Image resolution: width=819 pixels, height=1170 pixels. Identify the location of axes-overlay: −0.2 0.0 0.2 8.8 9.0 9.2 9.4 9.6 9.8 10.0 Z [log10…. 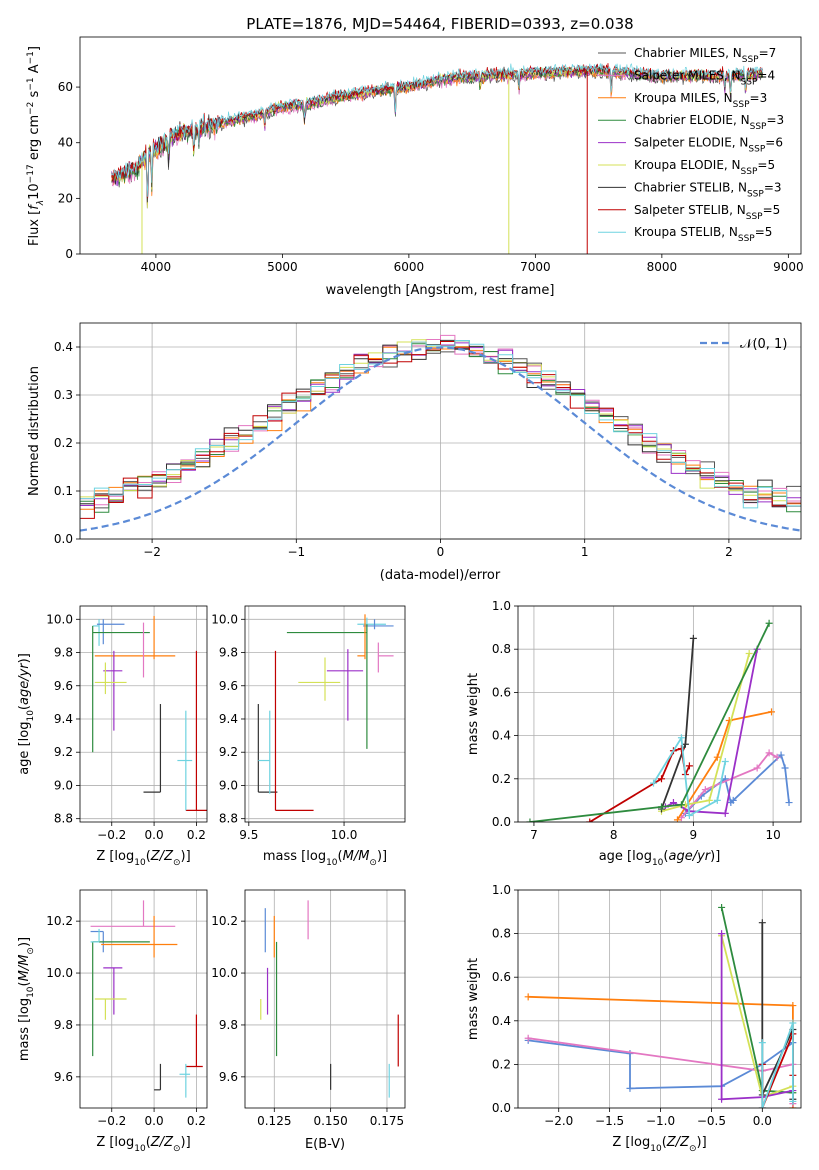
(112, 736).